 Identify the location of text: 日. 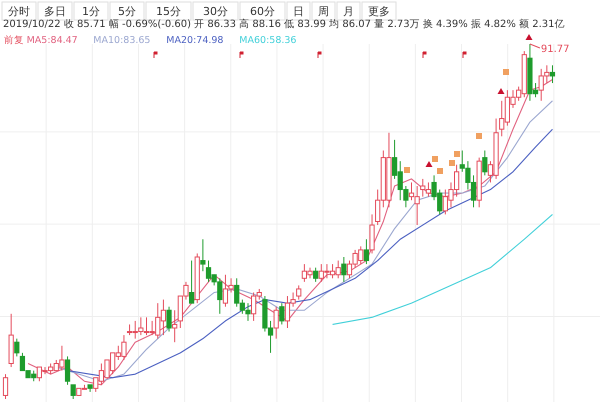
(298, 11).